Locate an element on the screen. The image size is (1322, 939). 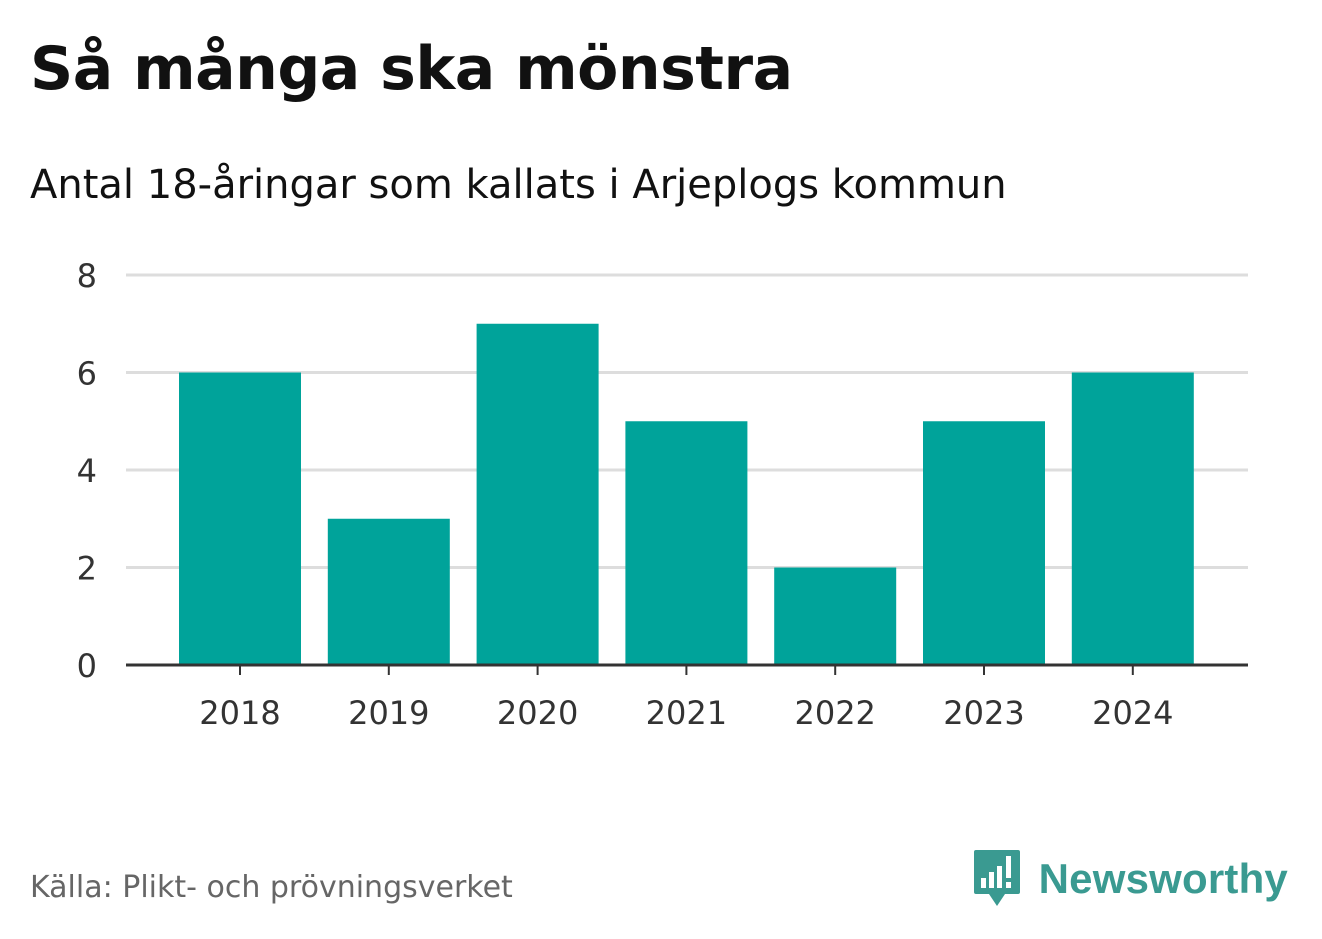
brand-name: Newsworthy is located at coordinates (1163, 878).